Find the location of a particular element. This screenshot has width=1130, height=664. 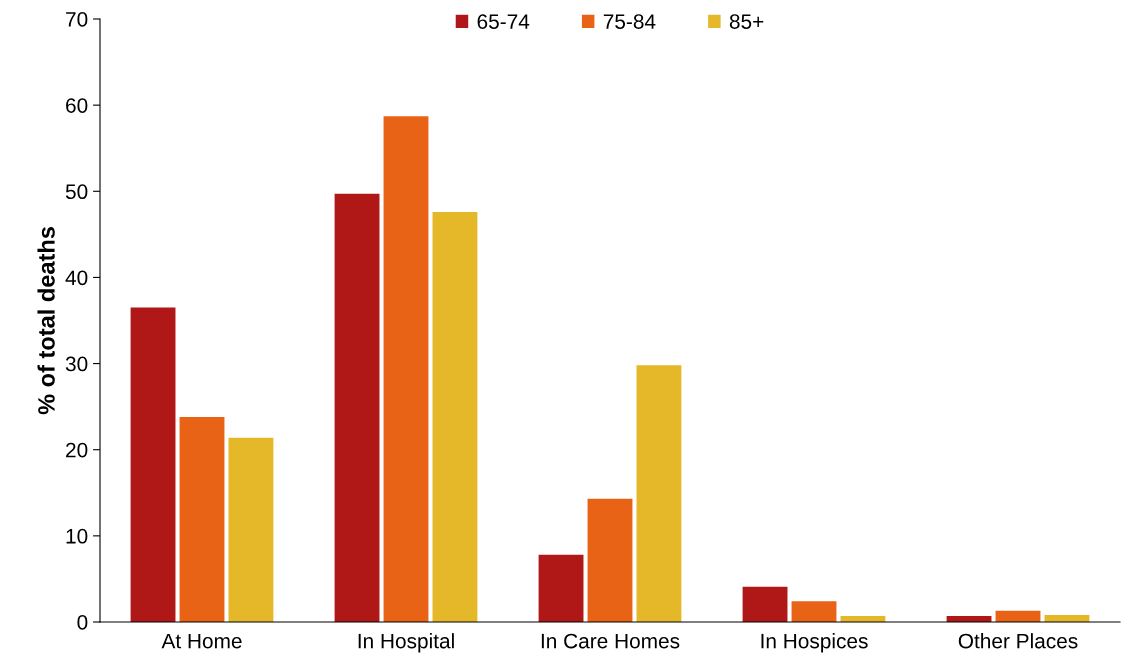

y-tick-label: 50 is located at coordinates (76, 192).